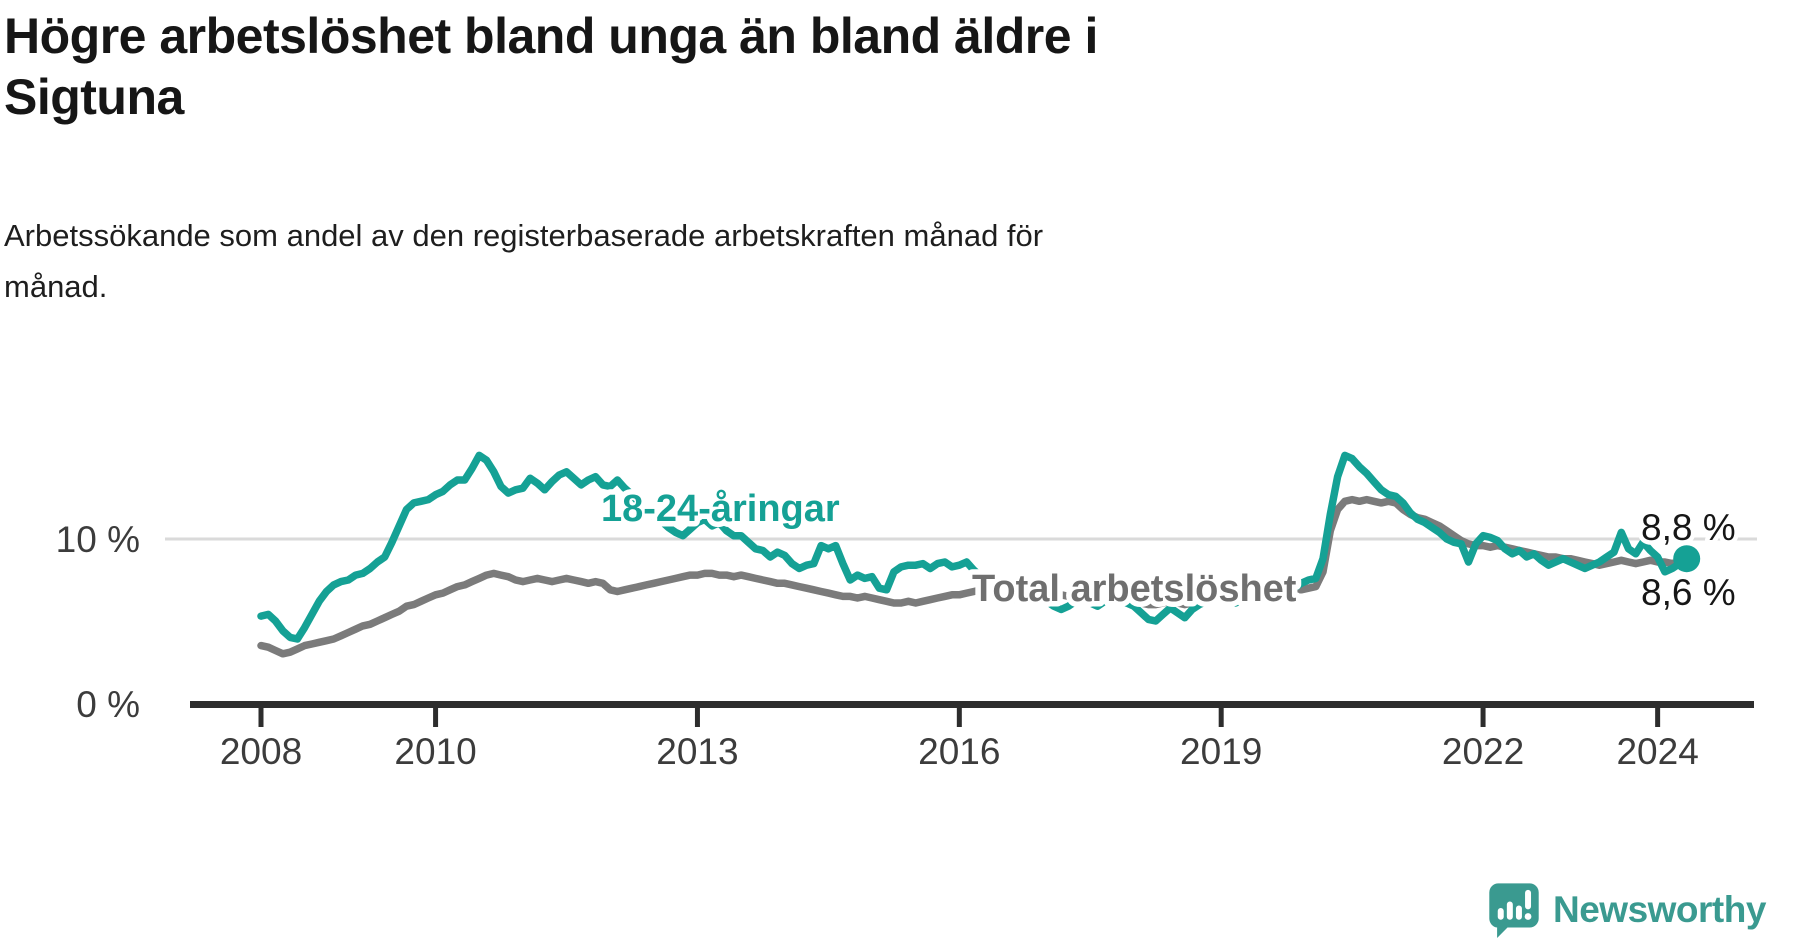 This screenshot has height=948, width=1800. I want to click on newsworthy-logo: Newsworthy, so click(1627, 910).